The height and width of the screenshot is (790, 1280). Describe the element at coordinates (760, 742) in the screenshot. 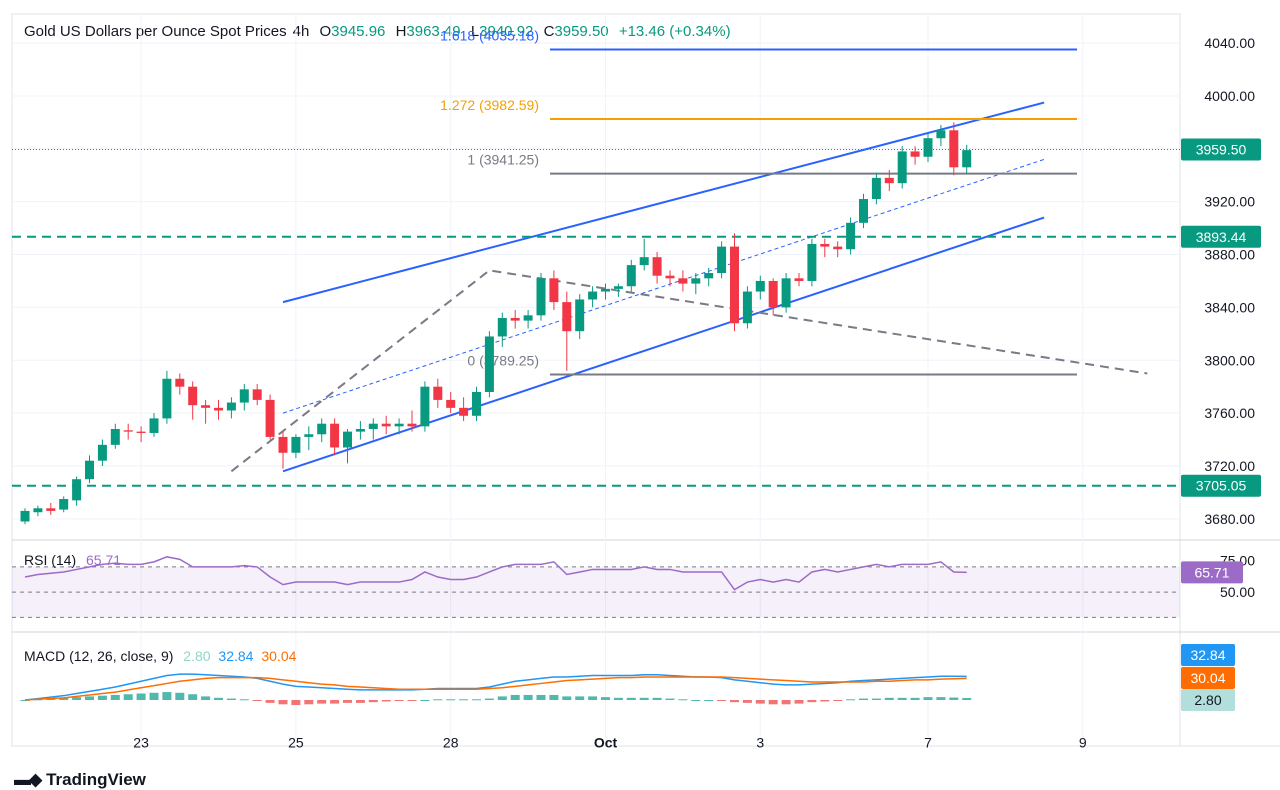

I see `x-tick-label: 3` at that location.